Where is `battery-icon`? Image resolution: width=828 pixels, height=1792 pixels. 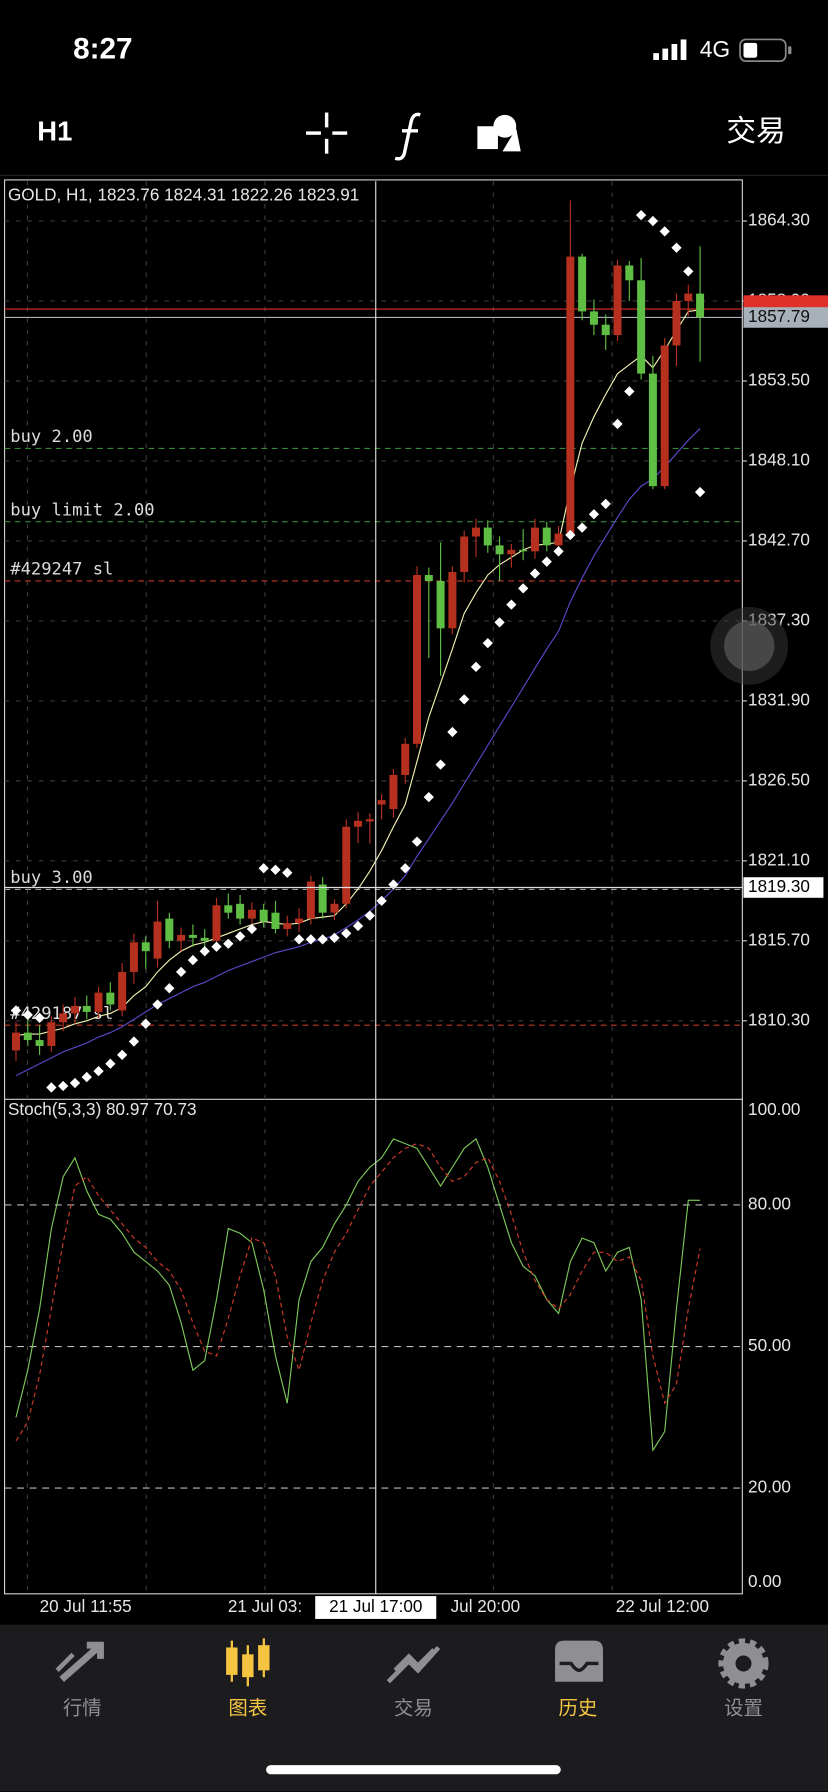
battery-icon is located at coordinates (765, 50).